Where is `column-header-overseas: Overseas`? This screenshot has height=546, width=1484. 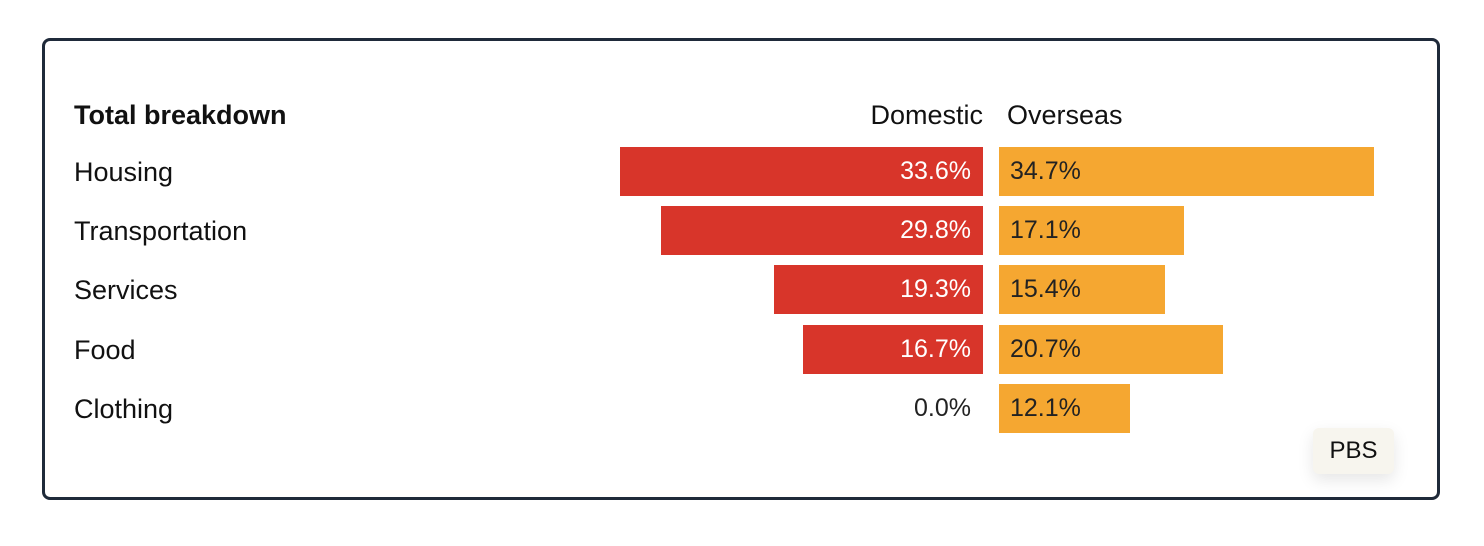
column-header-overseas: Overseas is located at coordinates (1065, 115).